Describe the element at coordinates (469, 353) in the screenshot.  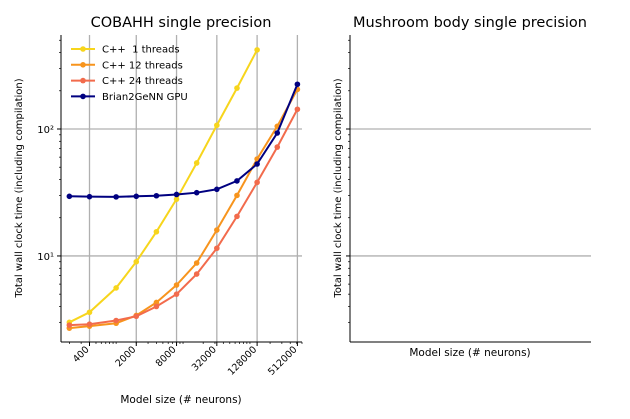
I see `x-axis-label-right: Model size (# neurons)` at that location.